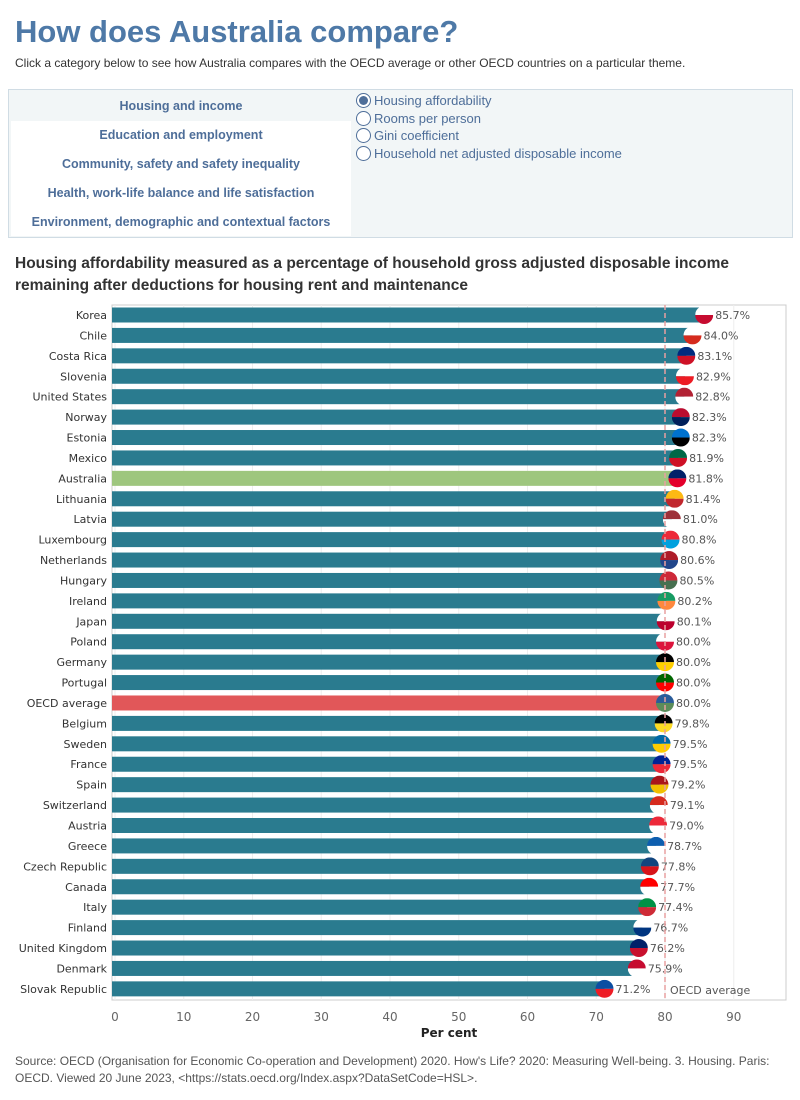 The image size is (800, 1100). What do you see at coordinates (87, 928) in the screenshot?
I see `category-label: Finland` at bounding box center [87, 928].